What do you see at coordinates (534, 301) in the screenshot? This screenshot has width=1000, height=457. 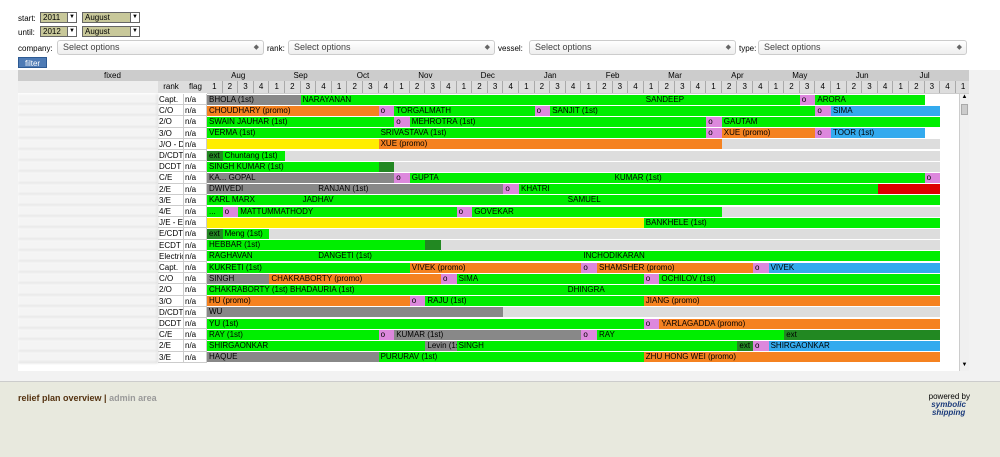 I see `assignment-bar: RAJU (1st)` at bounding box center [534, 301].